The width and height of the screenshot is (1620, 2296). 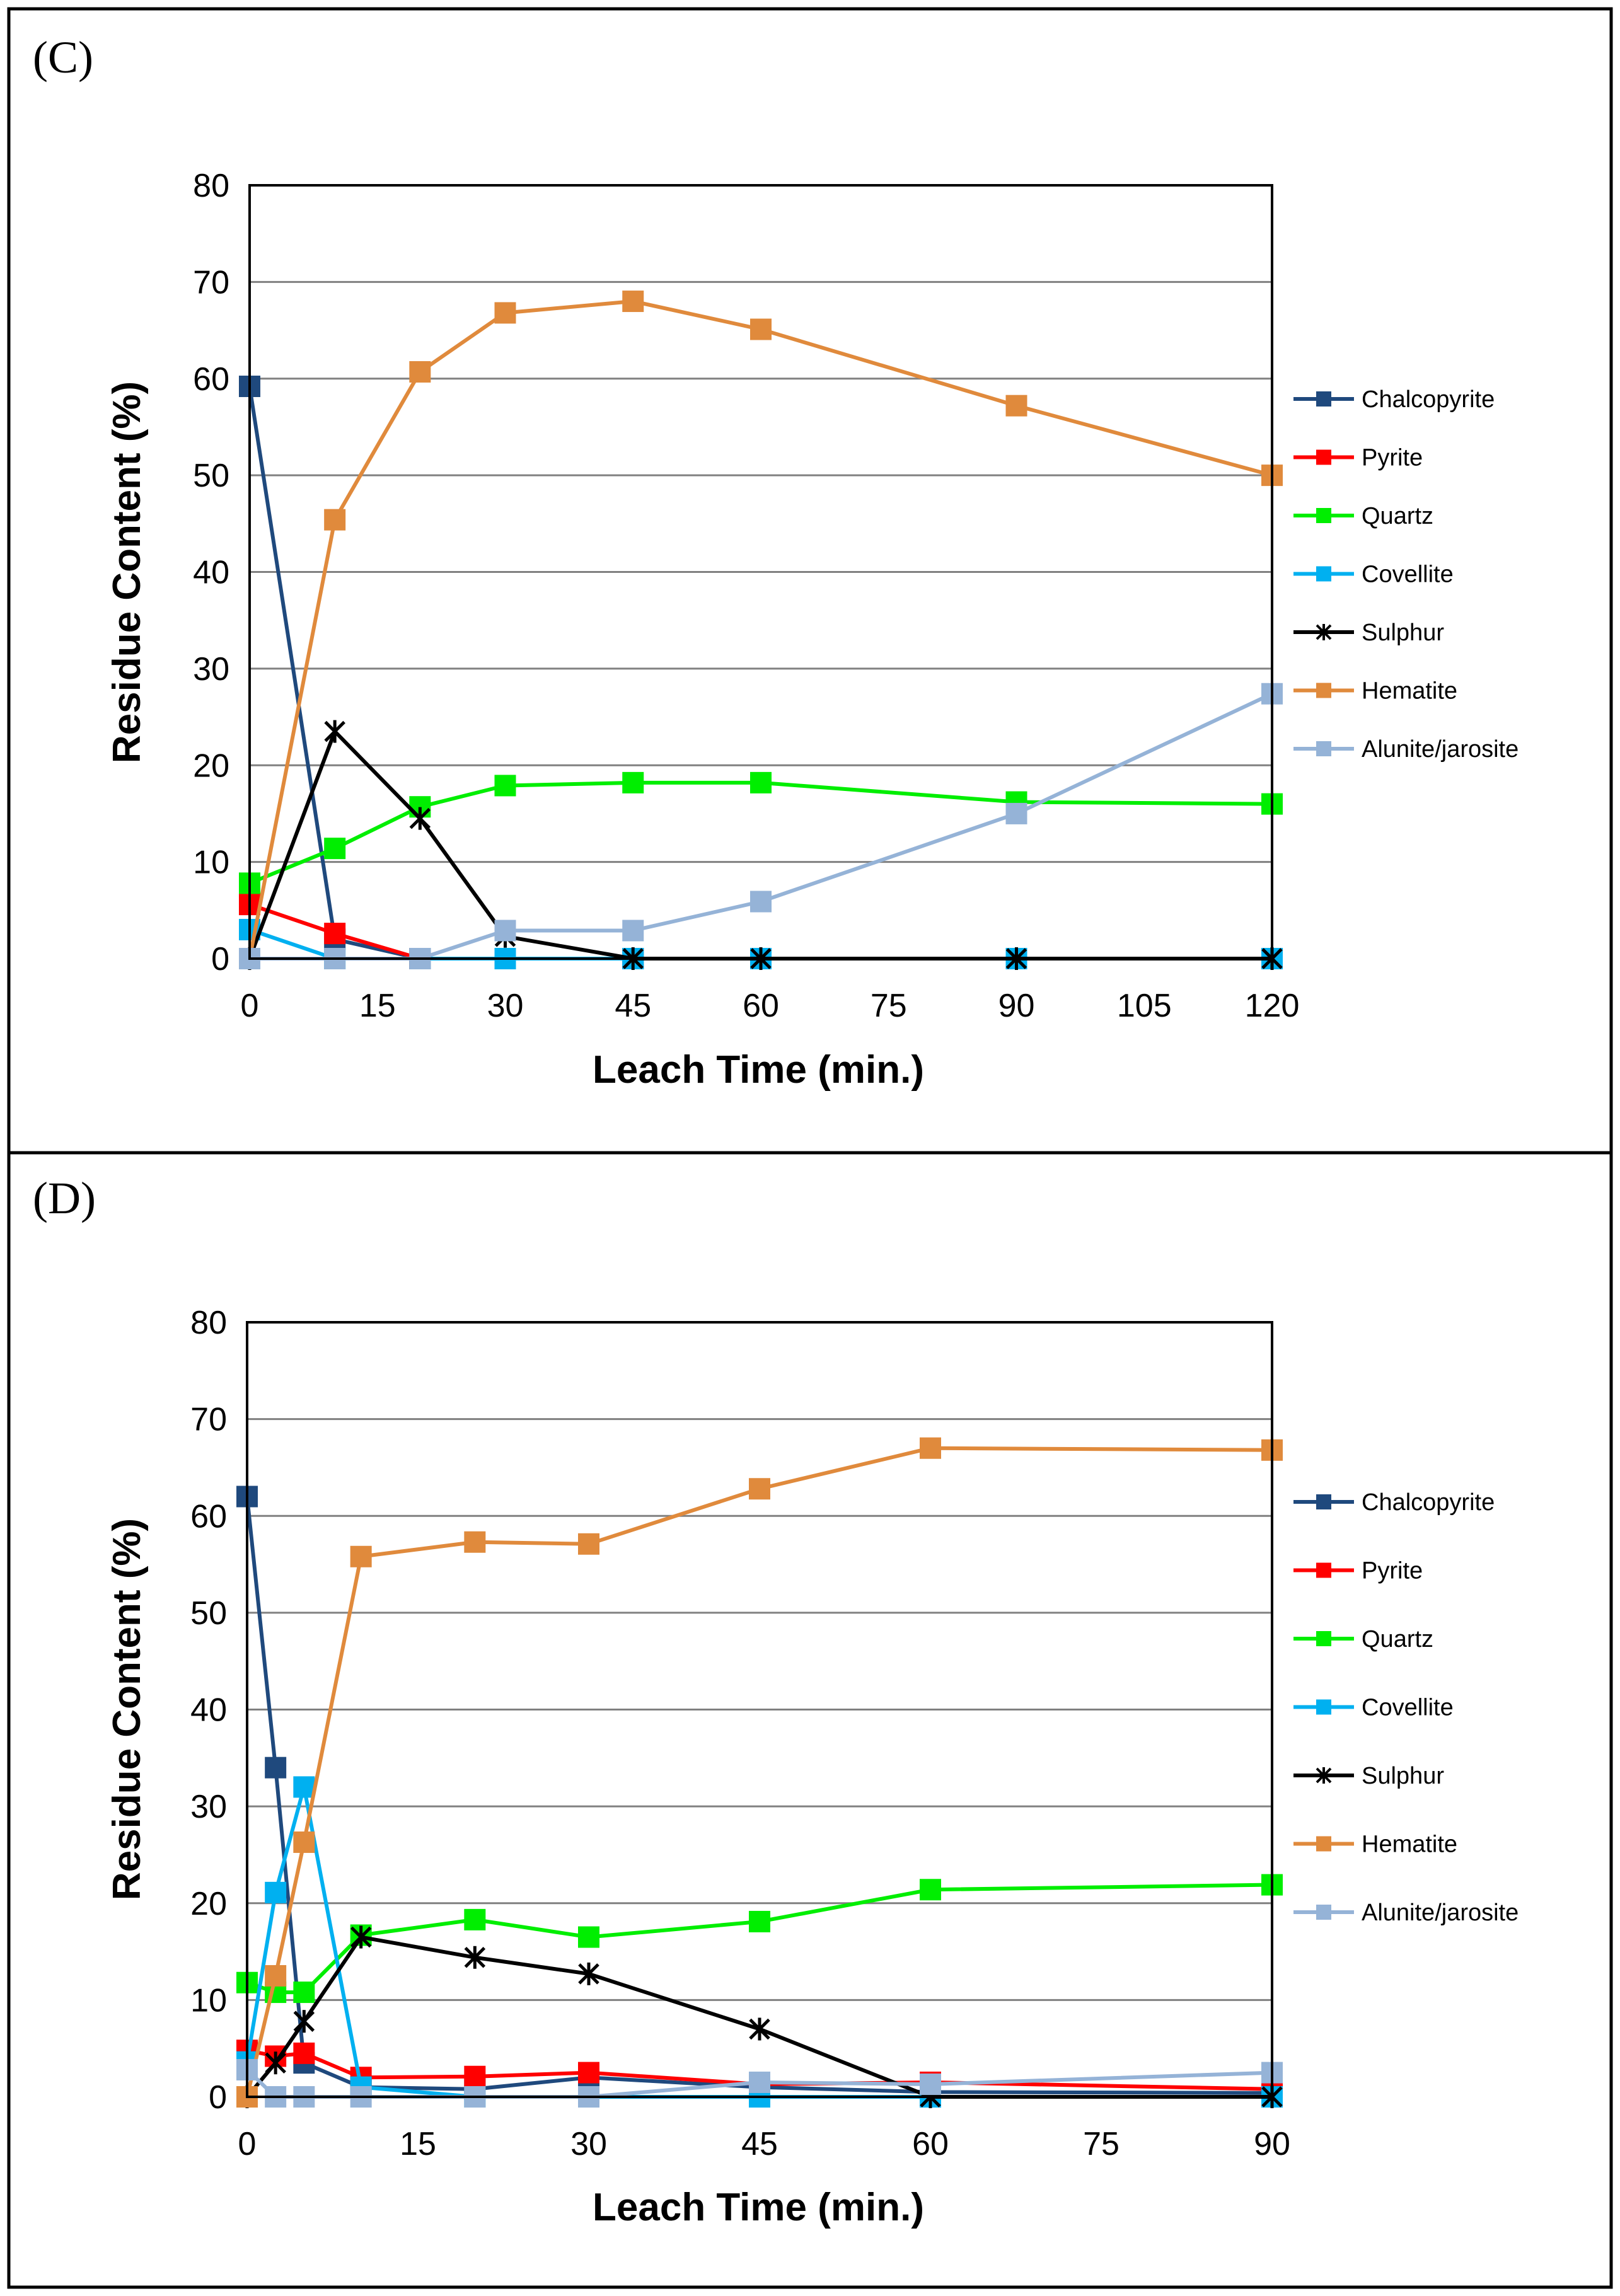 I want to click on panel-c-series-sulphur-point, so click(x=334, y=731).